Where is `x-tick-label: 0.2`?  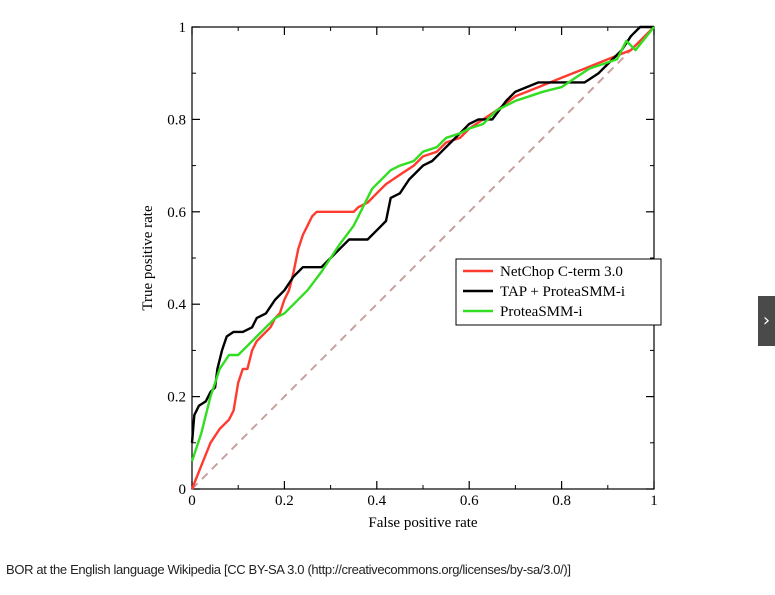 x-tick-label: 0.2 is located at coordinates (284, 501).